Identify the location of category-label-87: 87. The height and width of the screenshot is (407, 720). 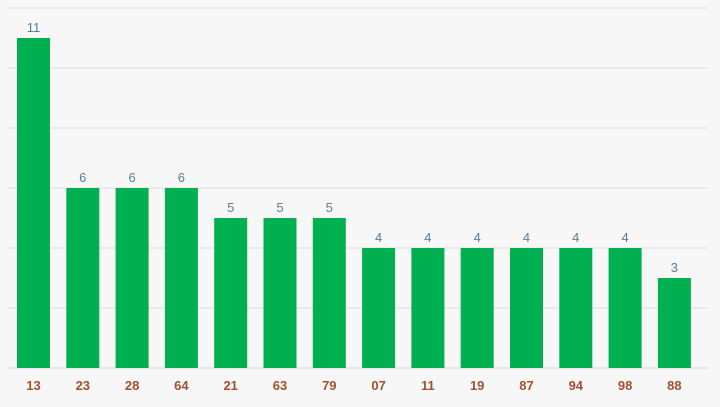
(526, 385).